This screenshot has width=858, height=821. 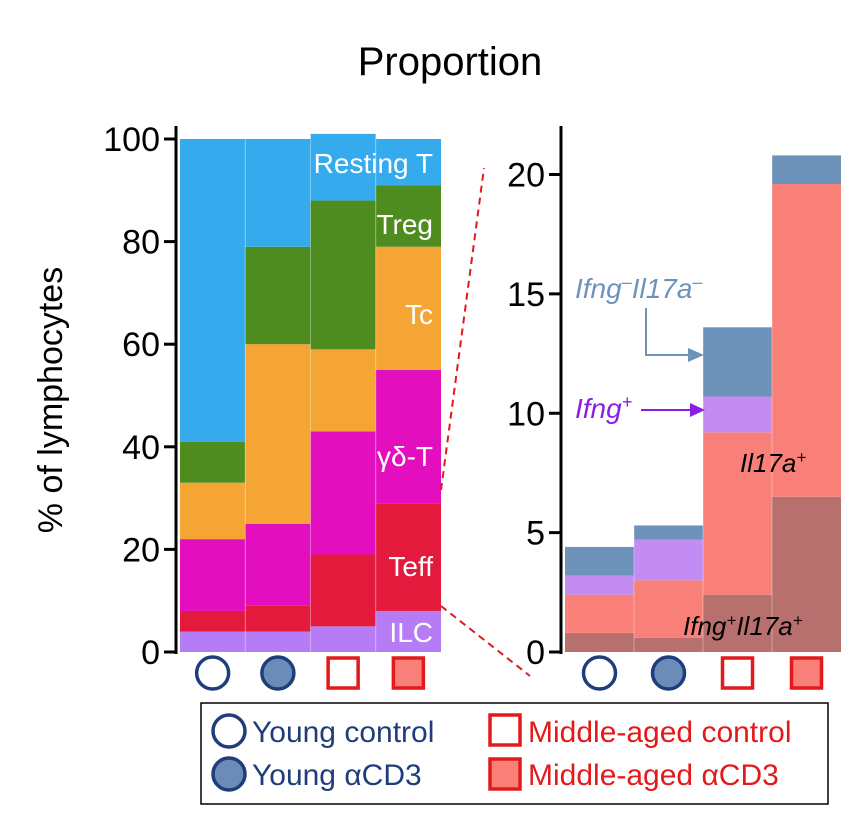 What do you see at coordinates (697, 282) in the screenshot?
I see `annotation-ifng-neg-sup2: –` at bounding box center [697, 282].